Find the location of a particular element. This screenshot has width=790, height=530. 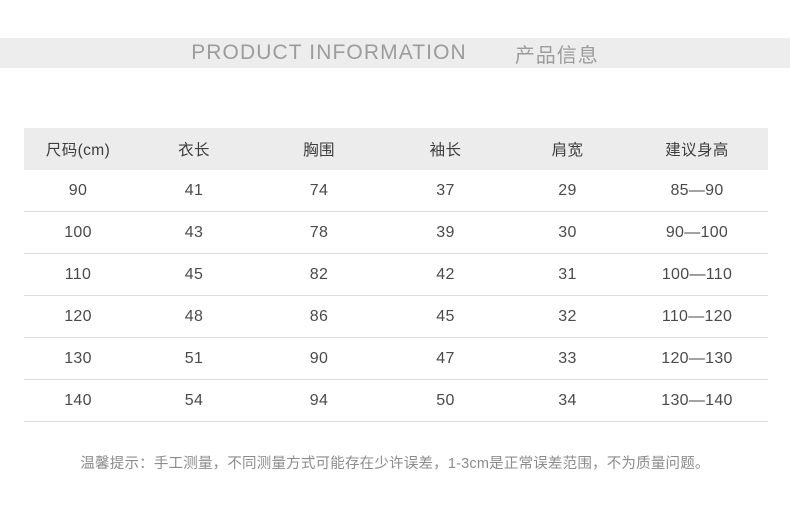

cell-bust: 94 is located at coordinates (319, 400).